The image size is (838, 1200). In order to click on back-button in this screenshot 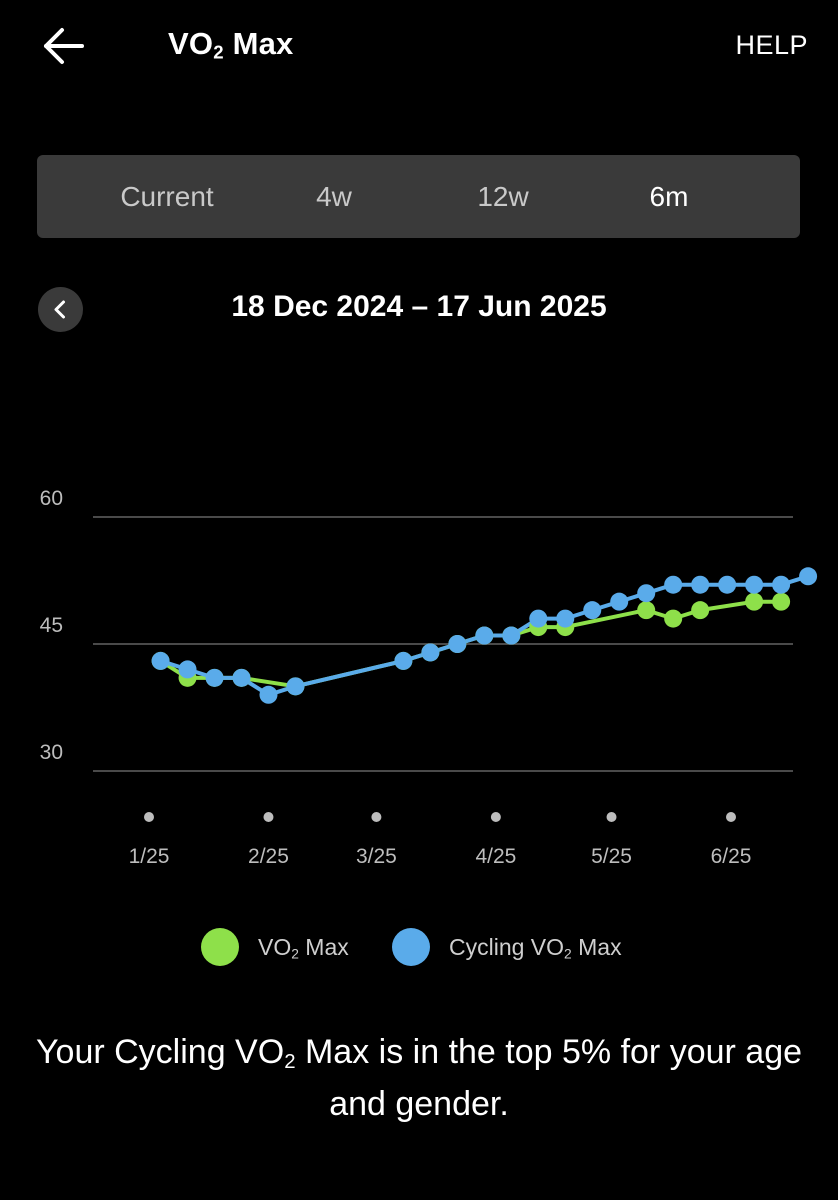, I will do `click(64, 46)`.